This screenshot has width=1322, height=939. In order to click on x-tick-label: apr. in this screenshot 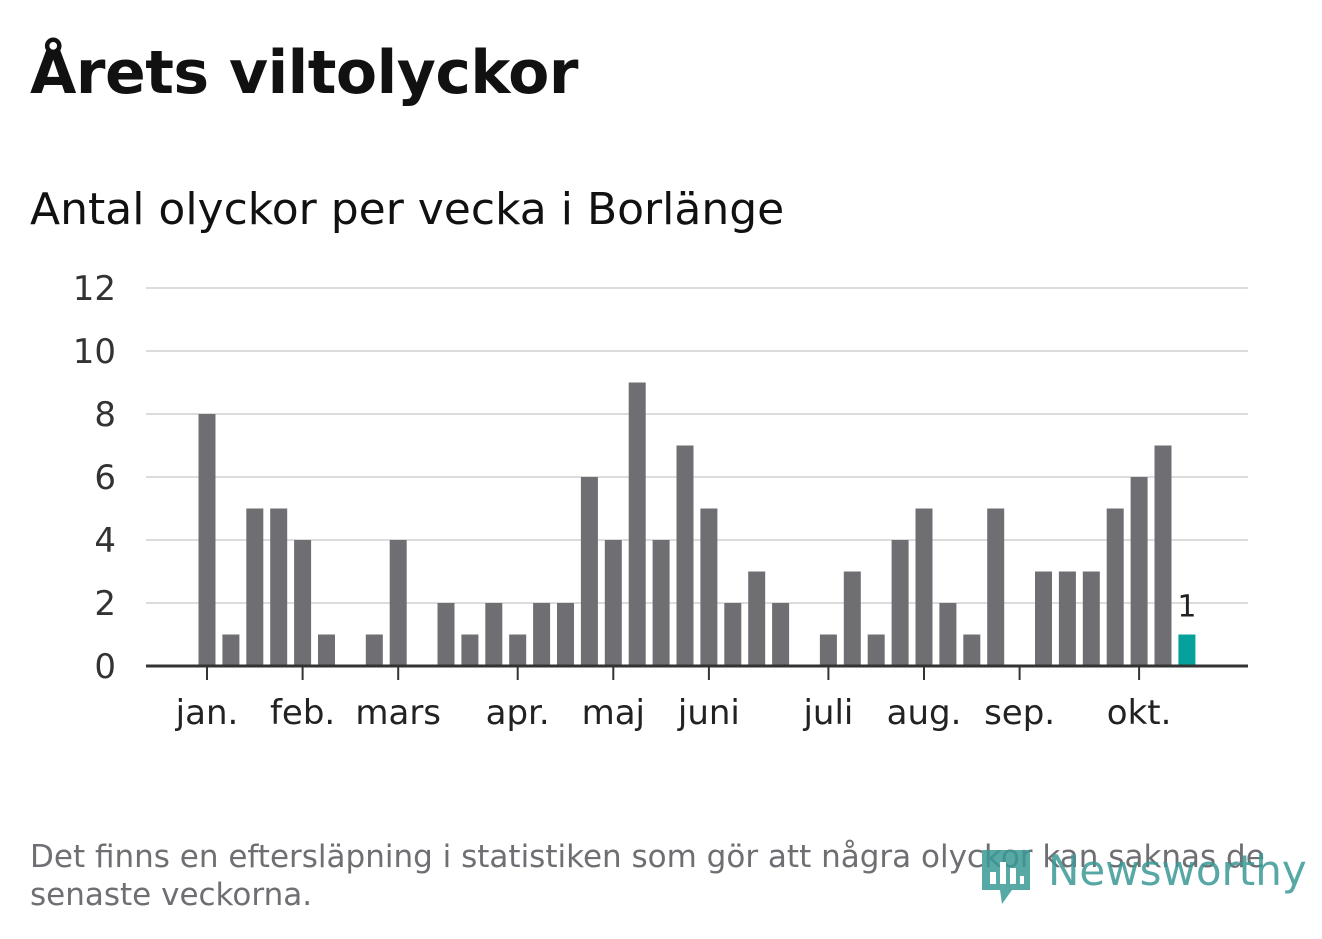, I will do `click(518, 713)`.